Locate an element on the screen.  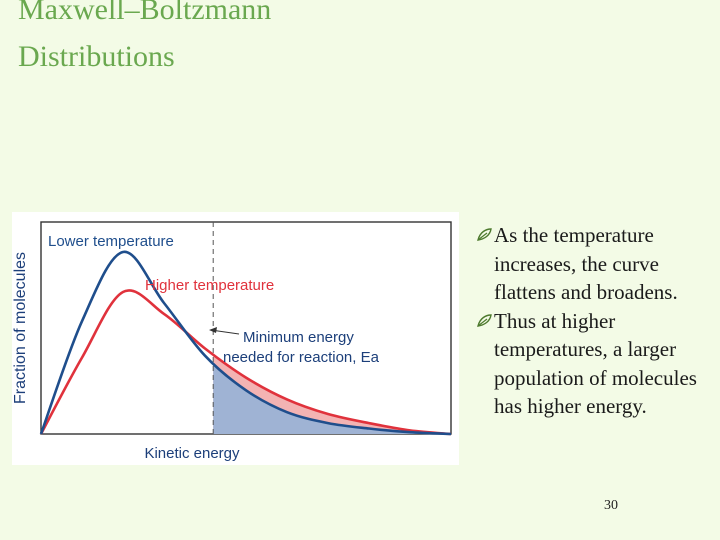
slide-title-line-1: Maxwell–Boltzmann is located at coordinates (145, 13).